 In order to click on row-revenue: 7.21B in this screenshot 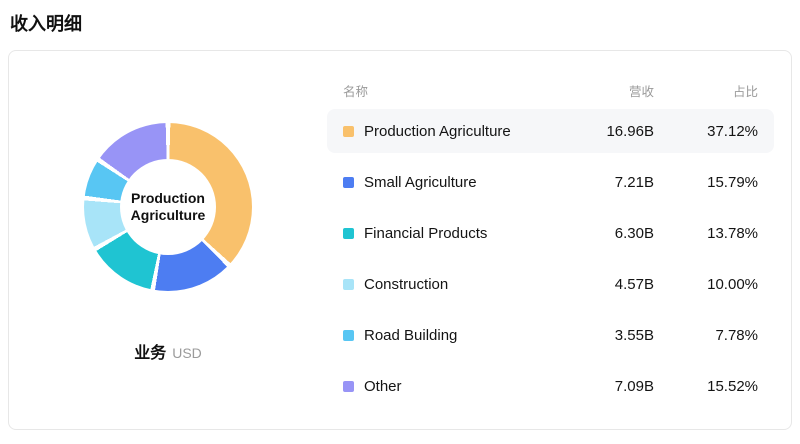, I will do `click(634, 182)`.